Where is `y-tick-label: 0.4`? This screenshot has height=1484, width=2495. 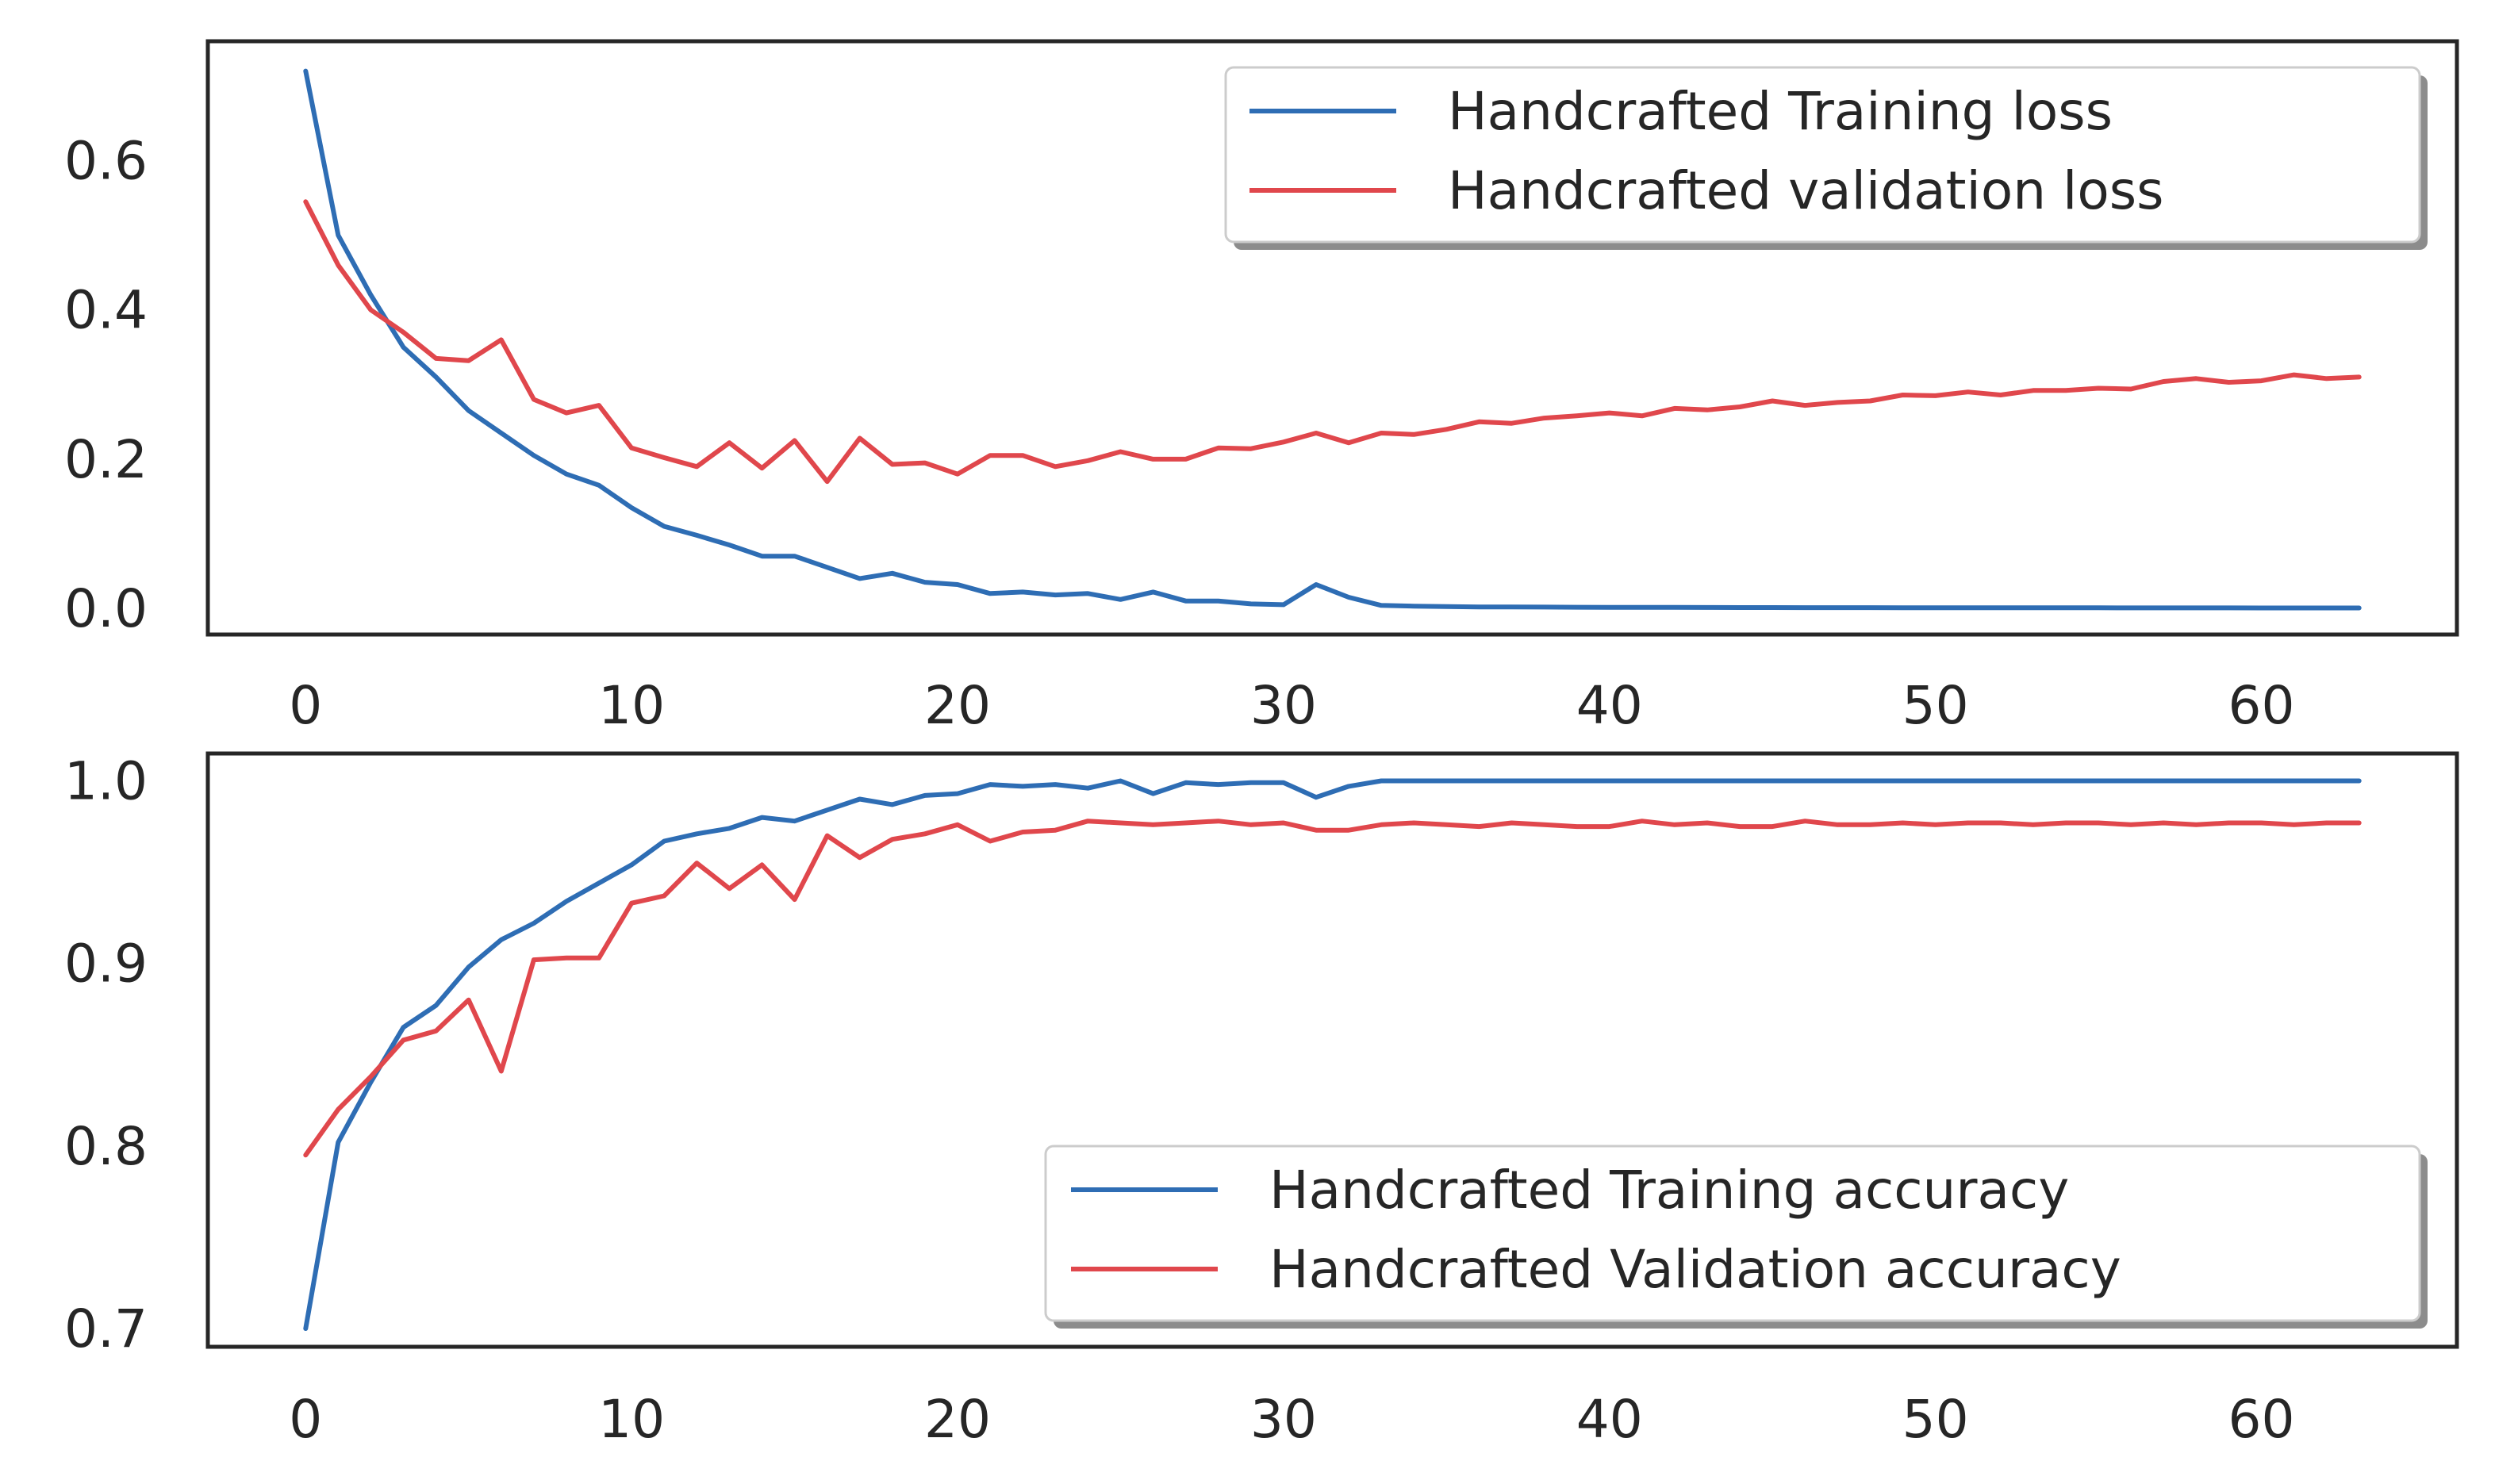
y-tick-label: 0.4 is located at coordinates (106, 310).